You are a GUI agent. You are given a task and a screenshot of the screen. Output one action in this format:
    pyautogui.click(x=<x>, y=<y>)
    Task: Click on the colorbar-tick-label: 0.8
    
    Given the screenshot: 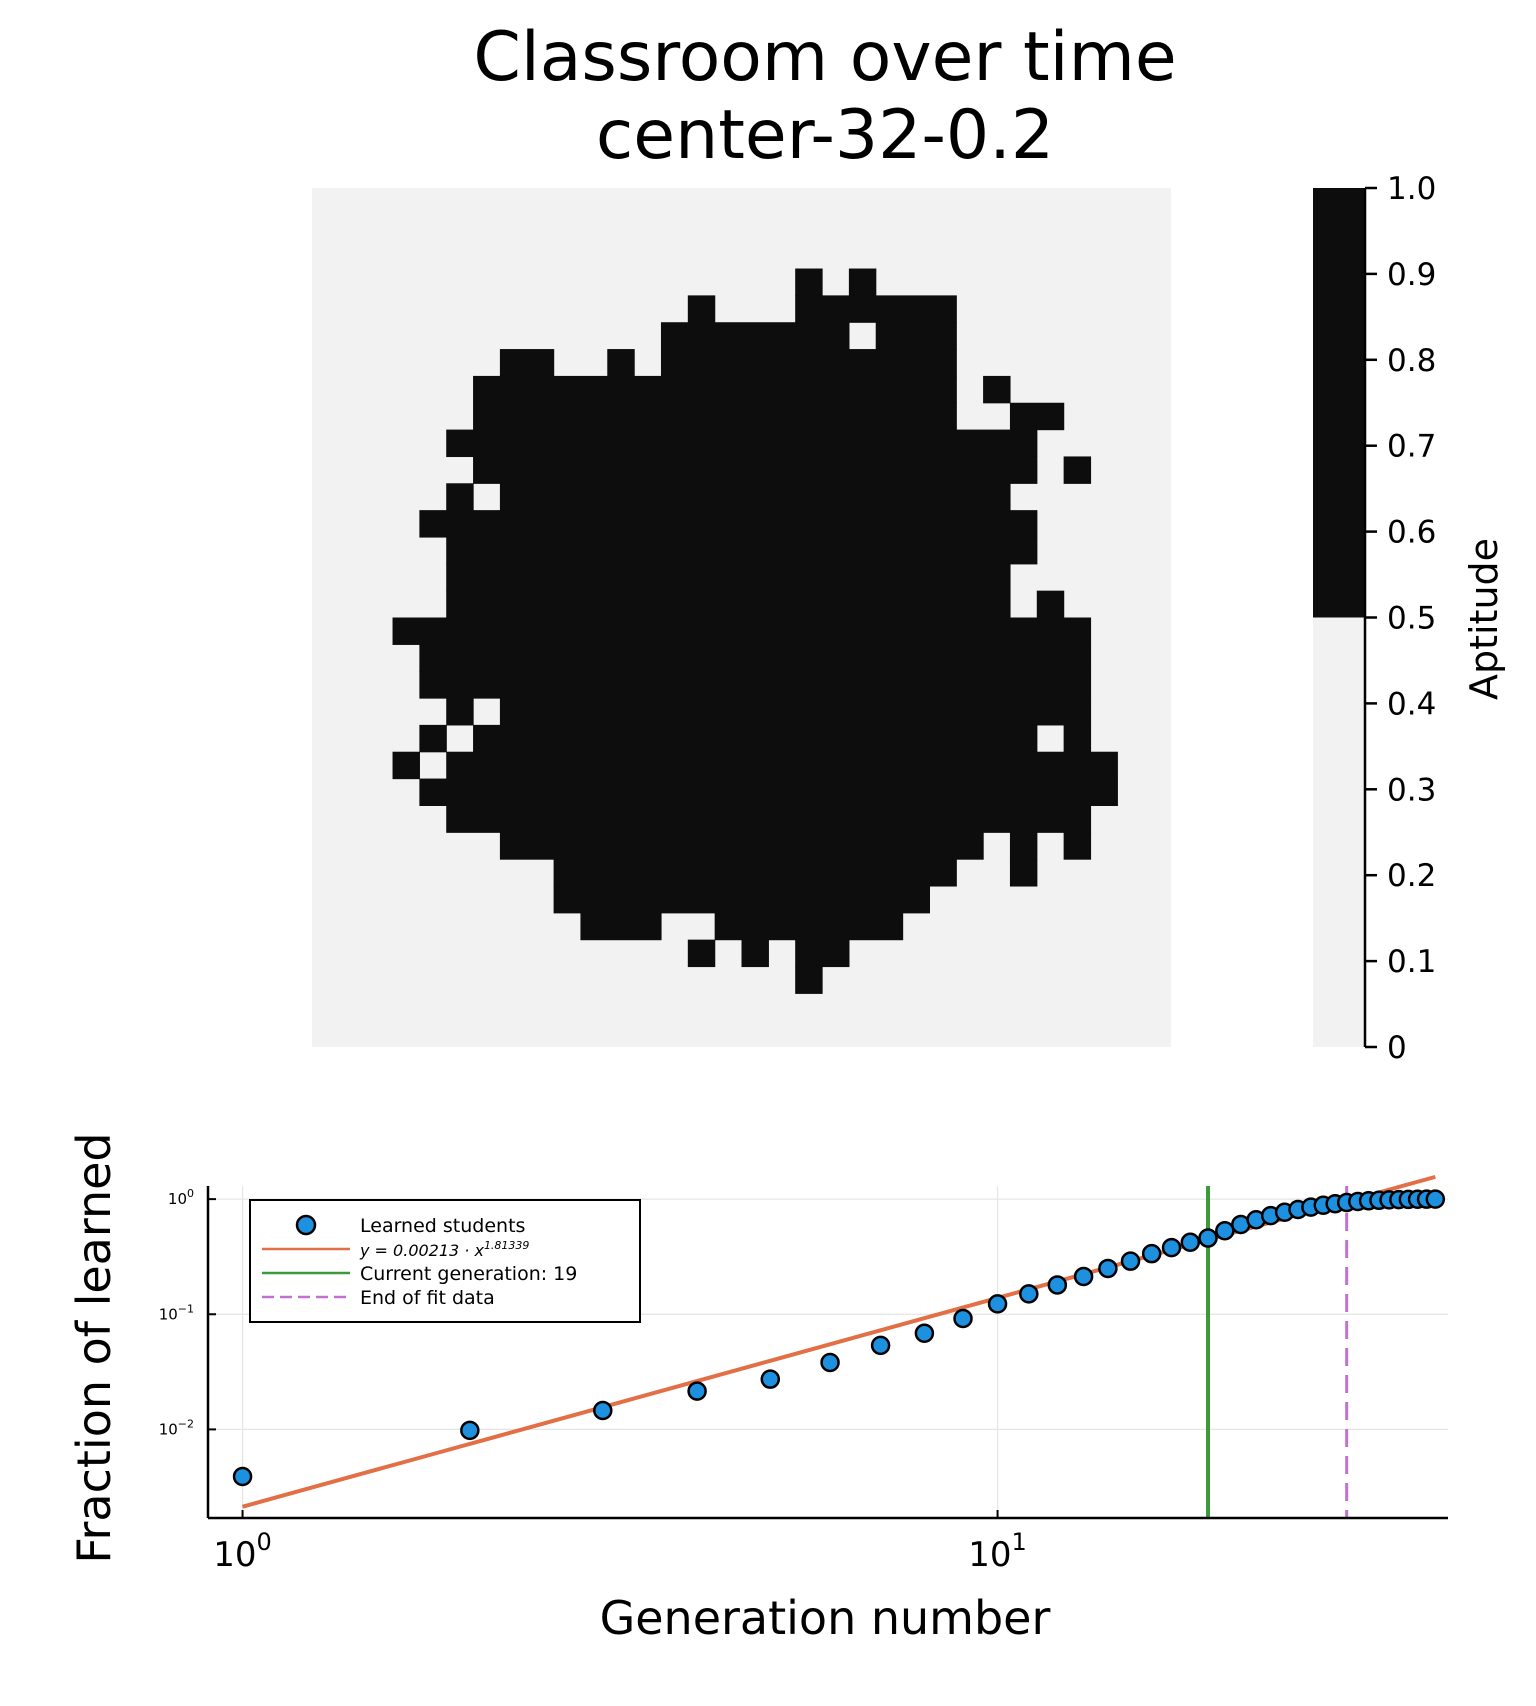 What is the action you would take?
    pyautogui.click(x=1411, y=361)
    